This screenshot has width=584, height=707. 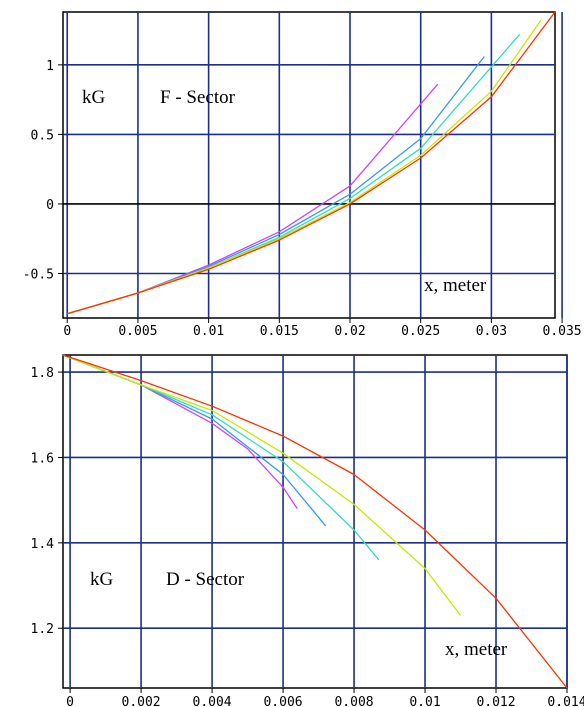 What do you see at coordinates (353, 701) in the screenshot?
I see `x-tick-label: 0.008` at bounding box center [353, 701].